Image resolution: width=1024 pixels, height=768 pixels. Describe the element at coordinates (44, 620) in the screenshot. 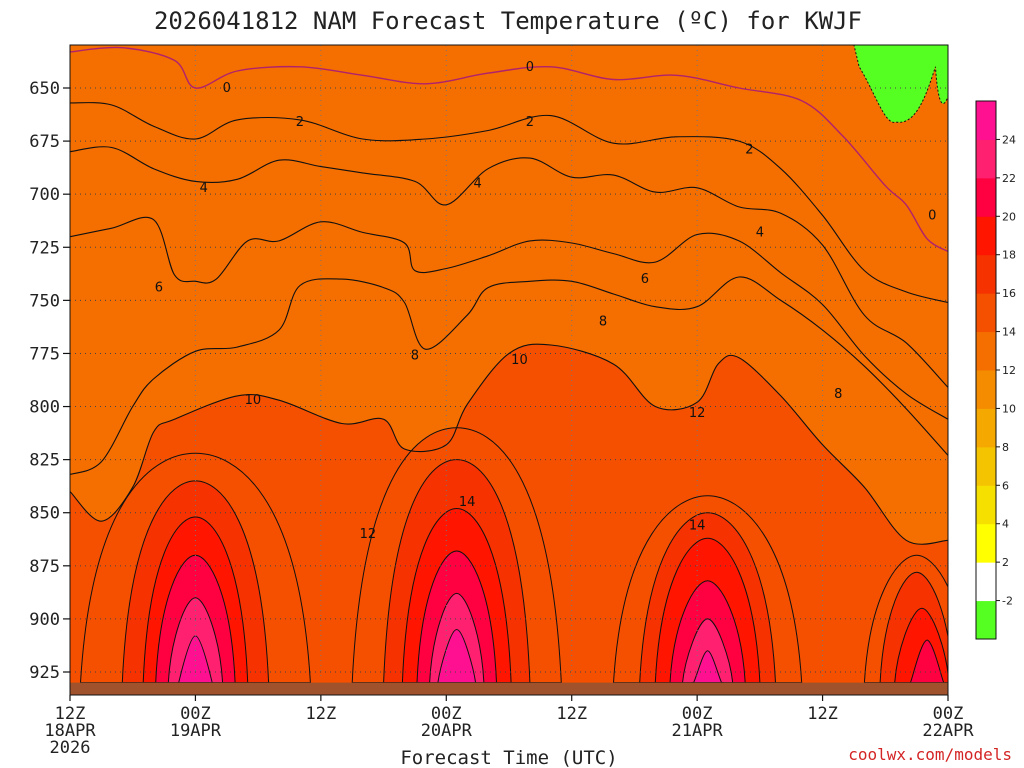

I see `y-tick-label: 900` at that location.